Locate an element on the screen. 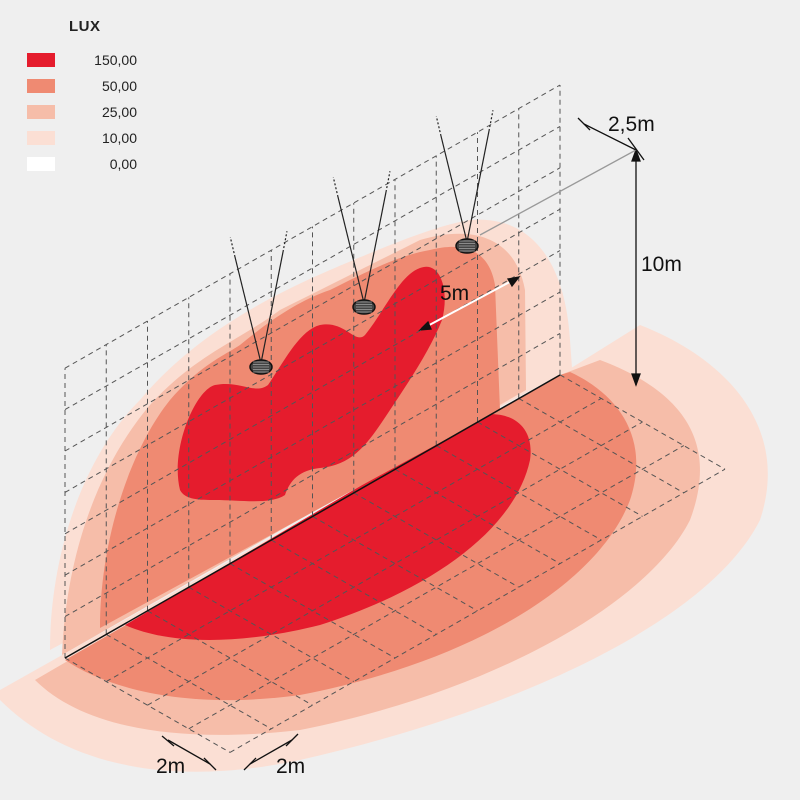 This screenshot has width=800, height=800. top-extension-line is located at coordinates (558, 192).